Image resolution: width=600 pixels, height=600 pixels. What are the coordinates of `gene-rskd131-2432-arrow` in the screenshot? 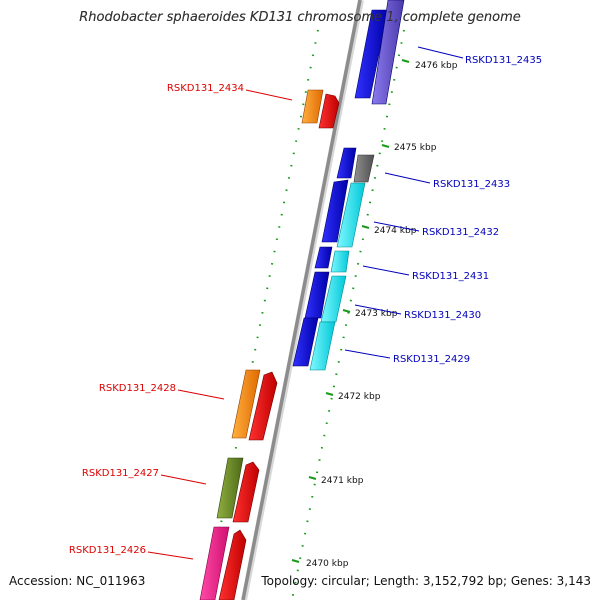 It's located at (343, 213).